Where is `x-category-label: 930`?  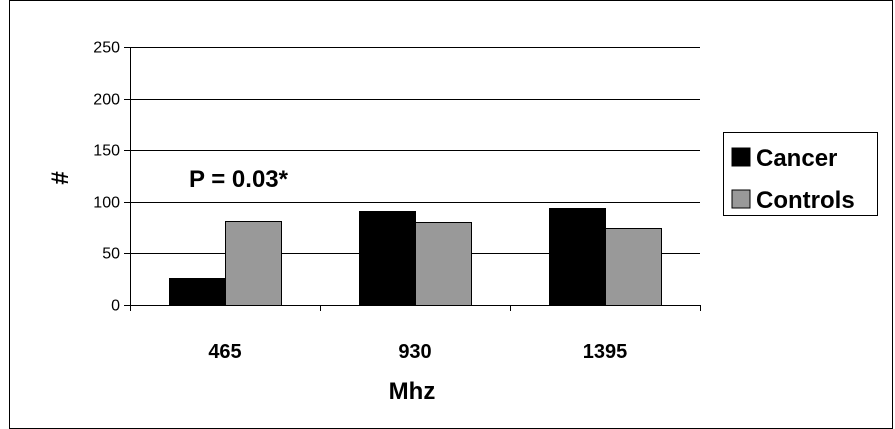 x-category-label: 930 is located at coordinates (414, 352).